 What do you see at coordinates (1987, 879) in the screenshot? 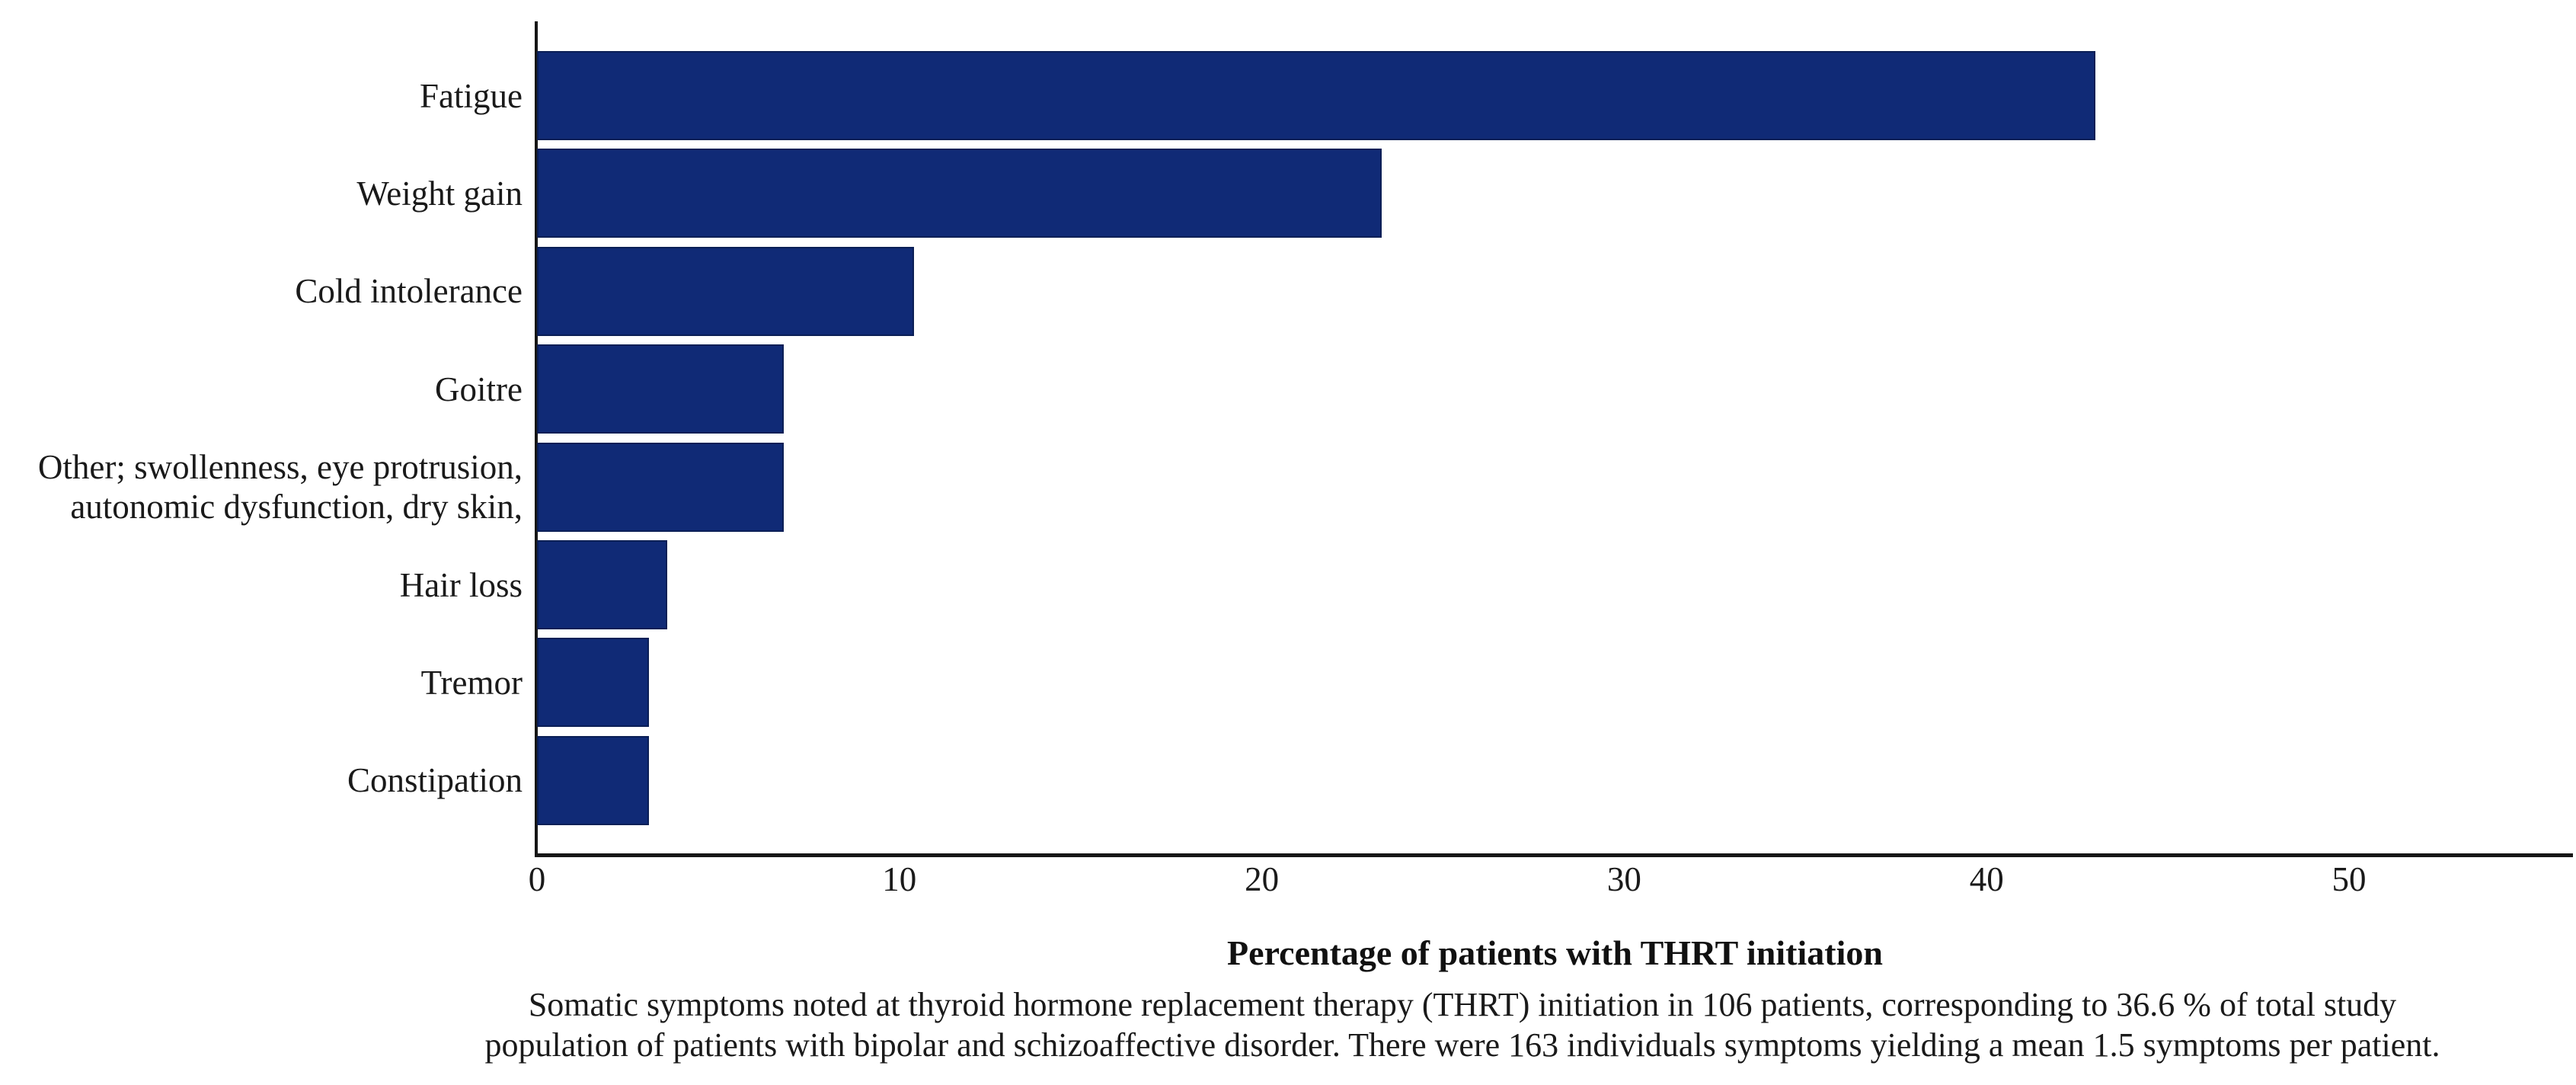
I see `x-tick-label: 40` at bounding box center [1987, 879].